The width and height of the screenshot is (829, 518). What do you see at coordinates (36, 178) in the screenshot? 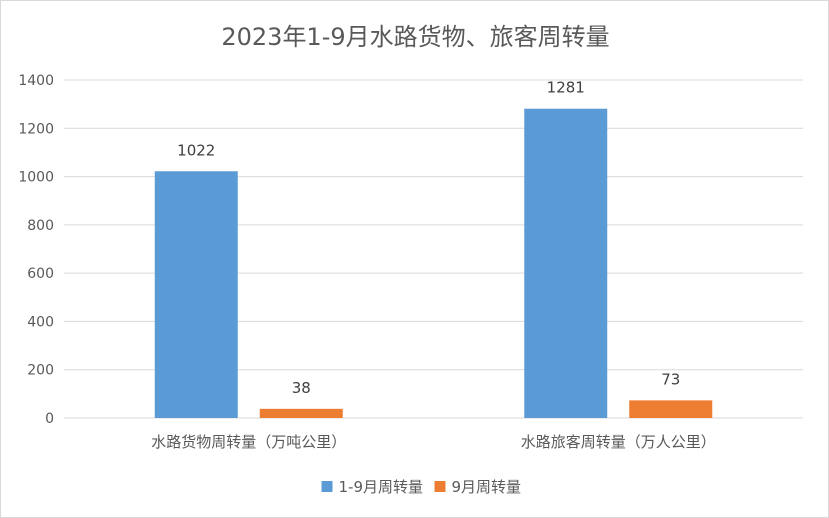
I see `y-tick-label: 1000` at bounding box center [36, 178].